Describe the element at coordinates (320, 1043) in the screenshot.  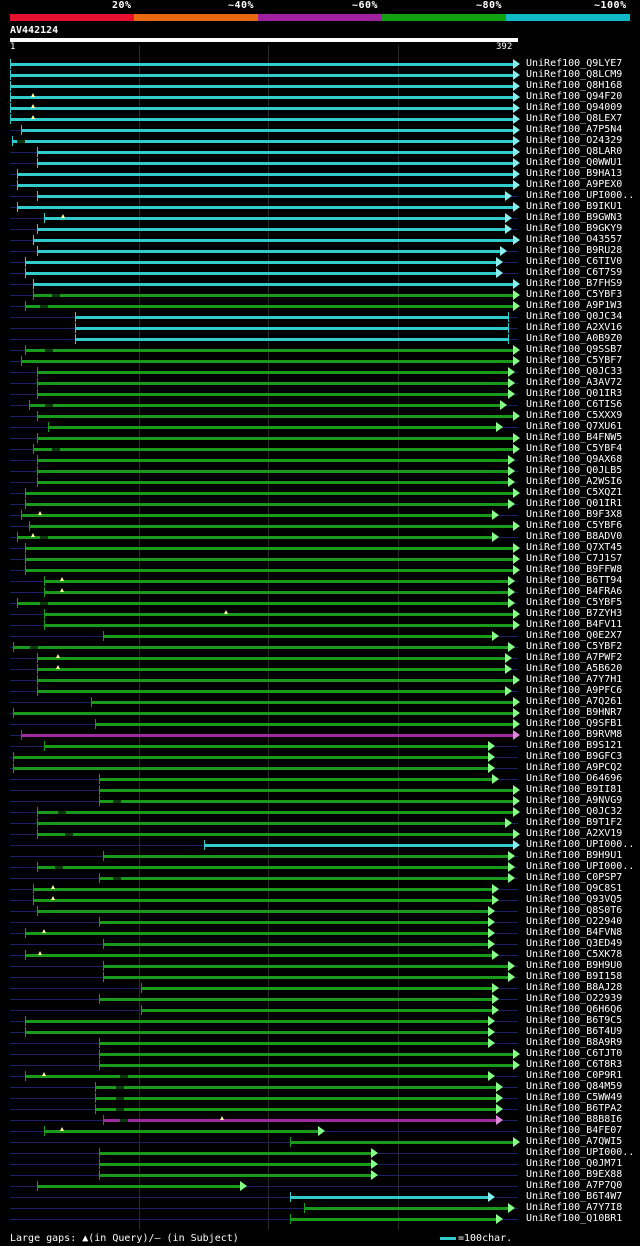
I see `hit-row: UniRef100_B8A9R9` at that location.